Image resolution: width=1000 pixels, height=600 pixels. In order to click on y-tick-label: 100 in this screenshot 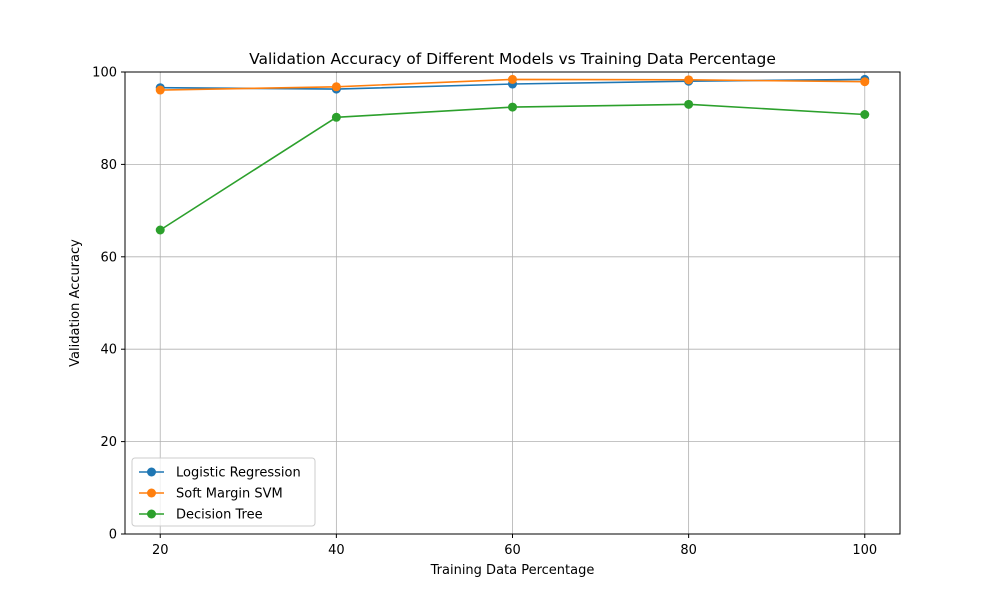, I will do `click(104, 73)`.